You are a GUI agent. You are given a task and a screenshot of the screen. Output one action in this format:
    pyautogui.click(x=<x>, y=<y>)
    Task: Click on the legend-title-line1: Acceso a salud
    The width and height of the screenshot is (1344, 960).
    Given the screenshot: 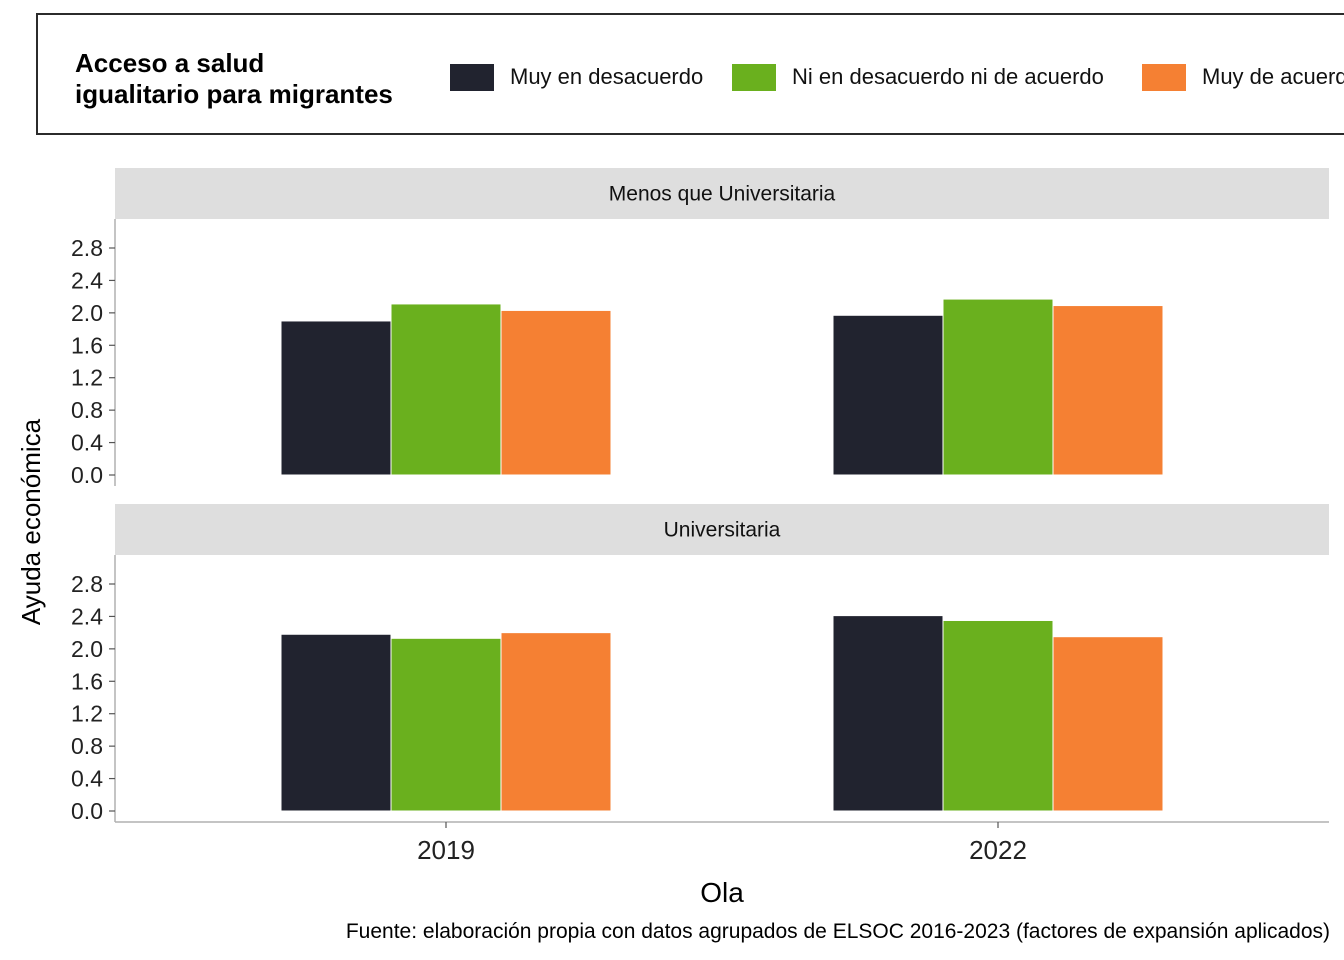 What is the action you would take?
    pyautogui.click(x=170, y=63)
    